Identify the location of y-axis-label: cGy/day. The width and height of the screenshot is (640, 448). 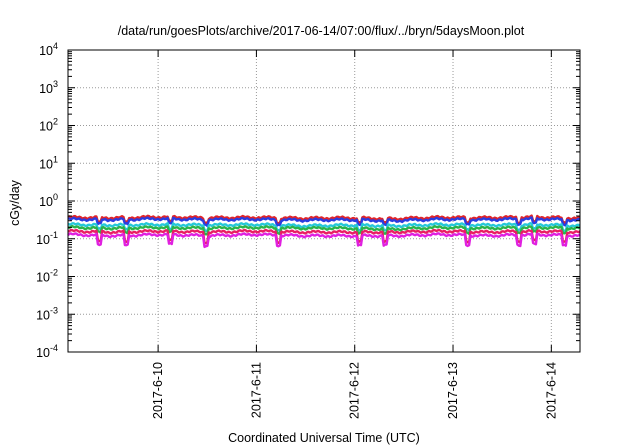
(15, 202).